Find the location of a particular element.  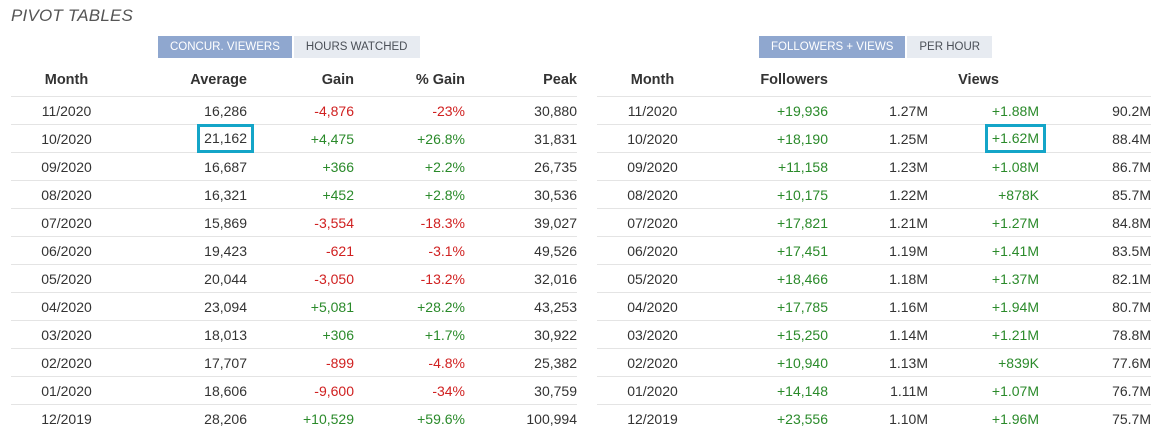

cell-month: 08/2020 is located at coordinates (652, 194).